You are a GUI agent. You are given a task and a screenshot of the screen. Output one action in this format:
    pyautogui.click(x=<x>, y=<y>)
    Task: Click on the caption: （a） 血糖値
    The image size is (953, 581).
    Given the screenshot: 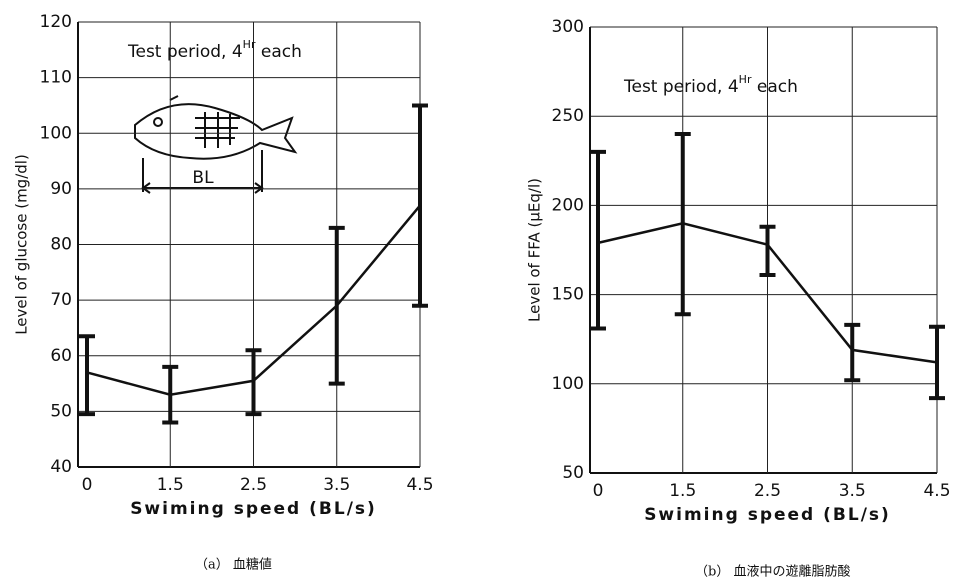 What is the action you would take?
    pyautogui.click(x=233, y=565)
    